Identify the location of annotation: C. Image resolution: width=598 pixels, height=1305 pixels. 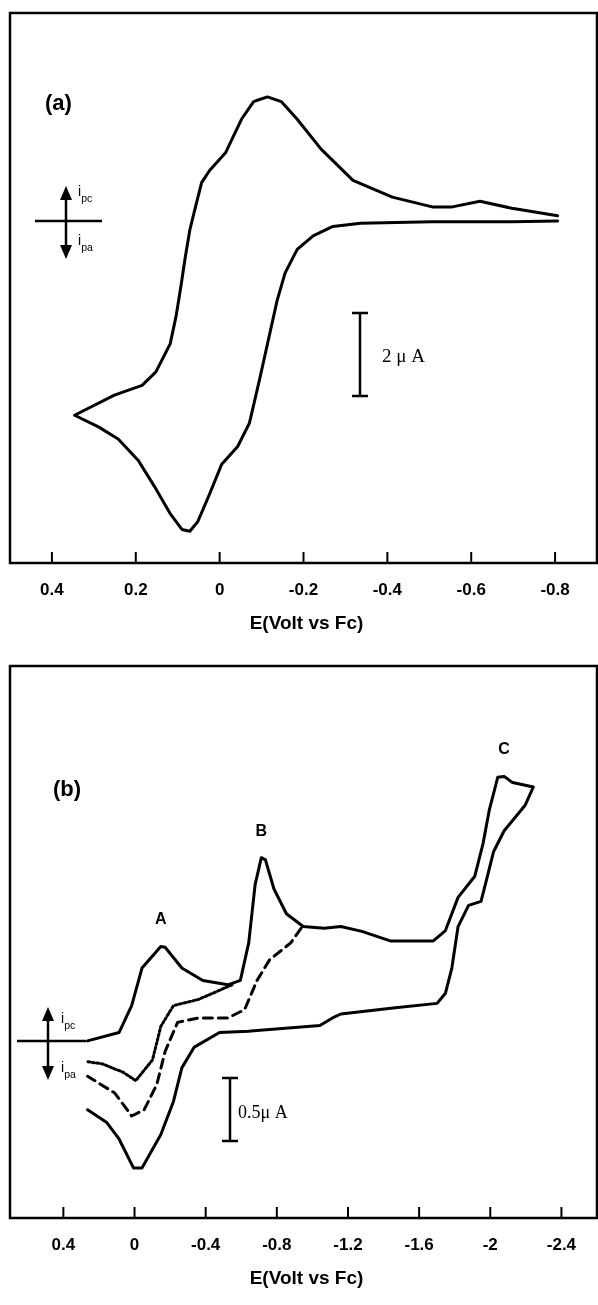
(504, 749).